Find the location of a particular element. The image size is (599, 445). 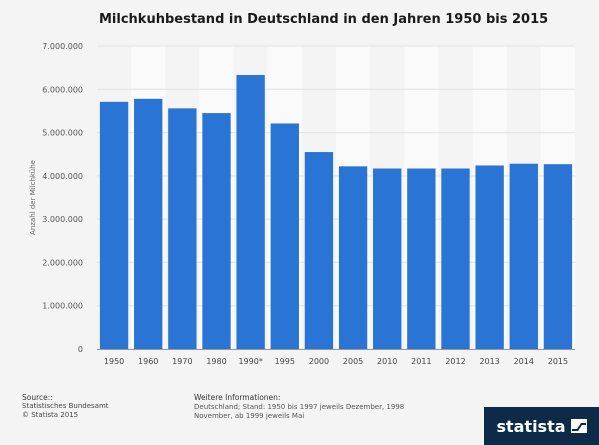

brand-name: statista is located at coordinates (531, 426).